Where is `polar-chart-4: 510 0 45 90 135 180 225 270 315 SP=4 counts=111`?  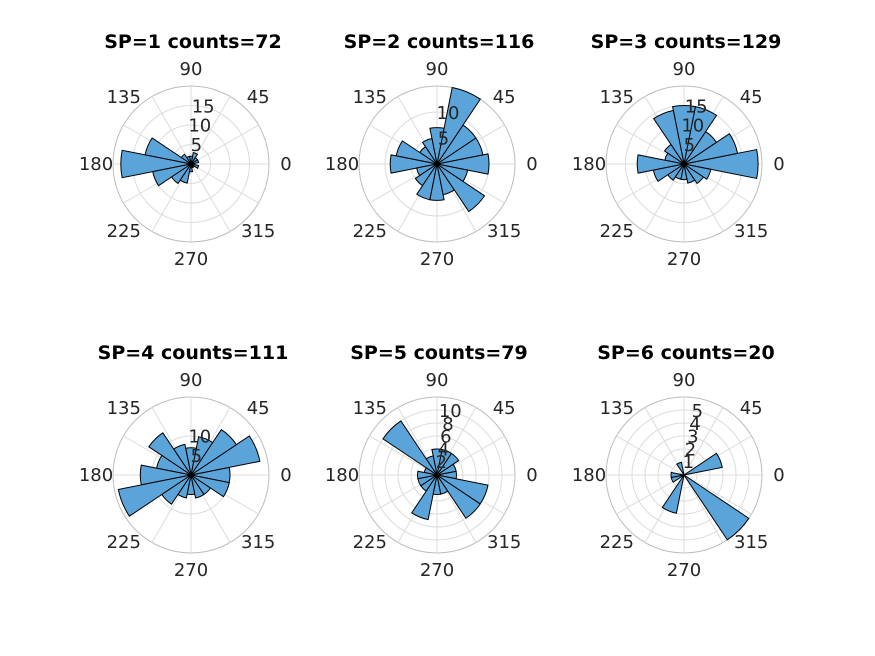
polar-chart-4: 510 0 45 90 135 180 225 270 315 SP=4 counts=111 is located at coordinates (185, 461).